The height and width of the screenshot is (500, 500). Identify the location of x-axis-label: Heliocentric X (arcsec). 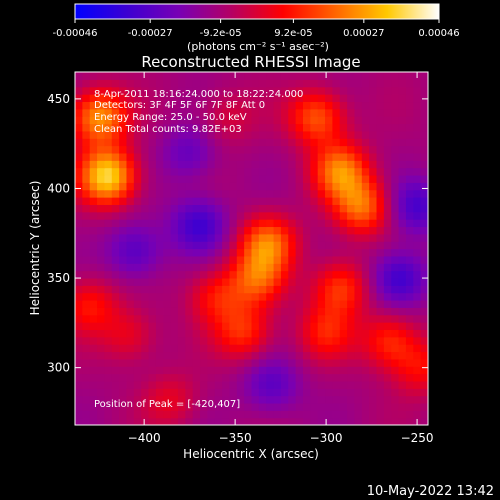
(251, 454).